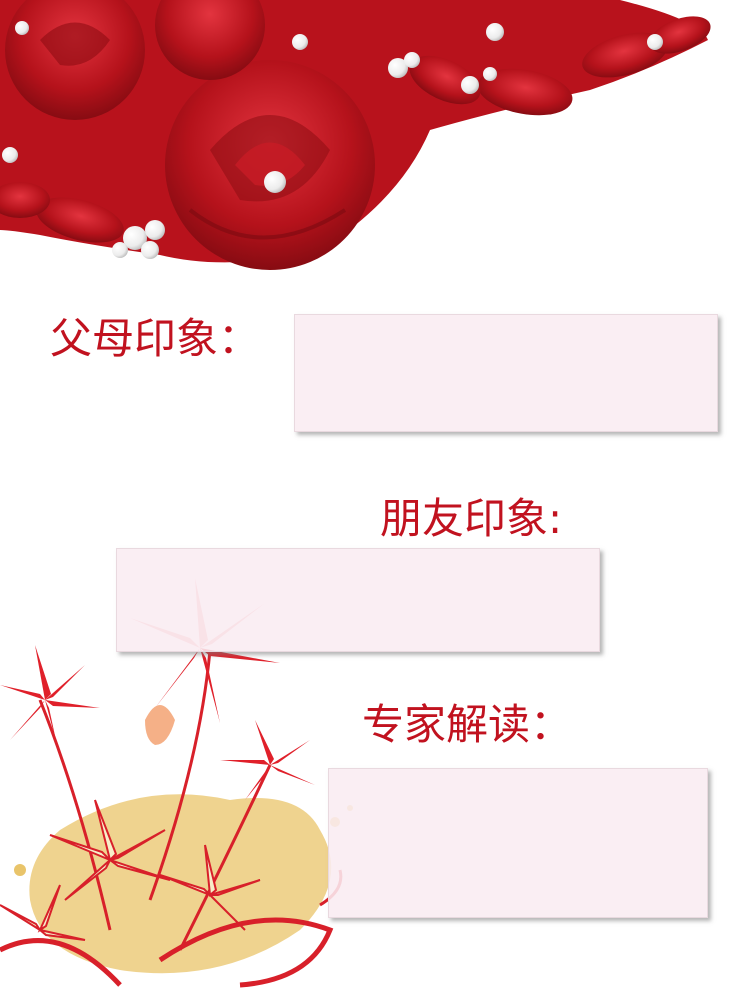 This screenshot has height=991, width=746. Describe the element at coordinates (358, 600) in the screenshot. I see `friends-impression-box` at that location.